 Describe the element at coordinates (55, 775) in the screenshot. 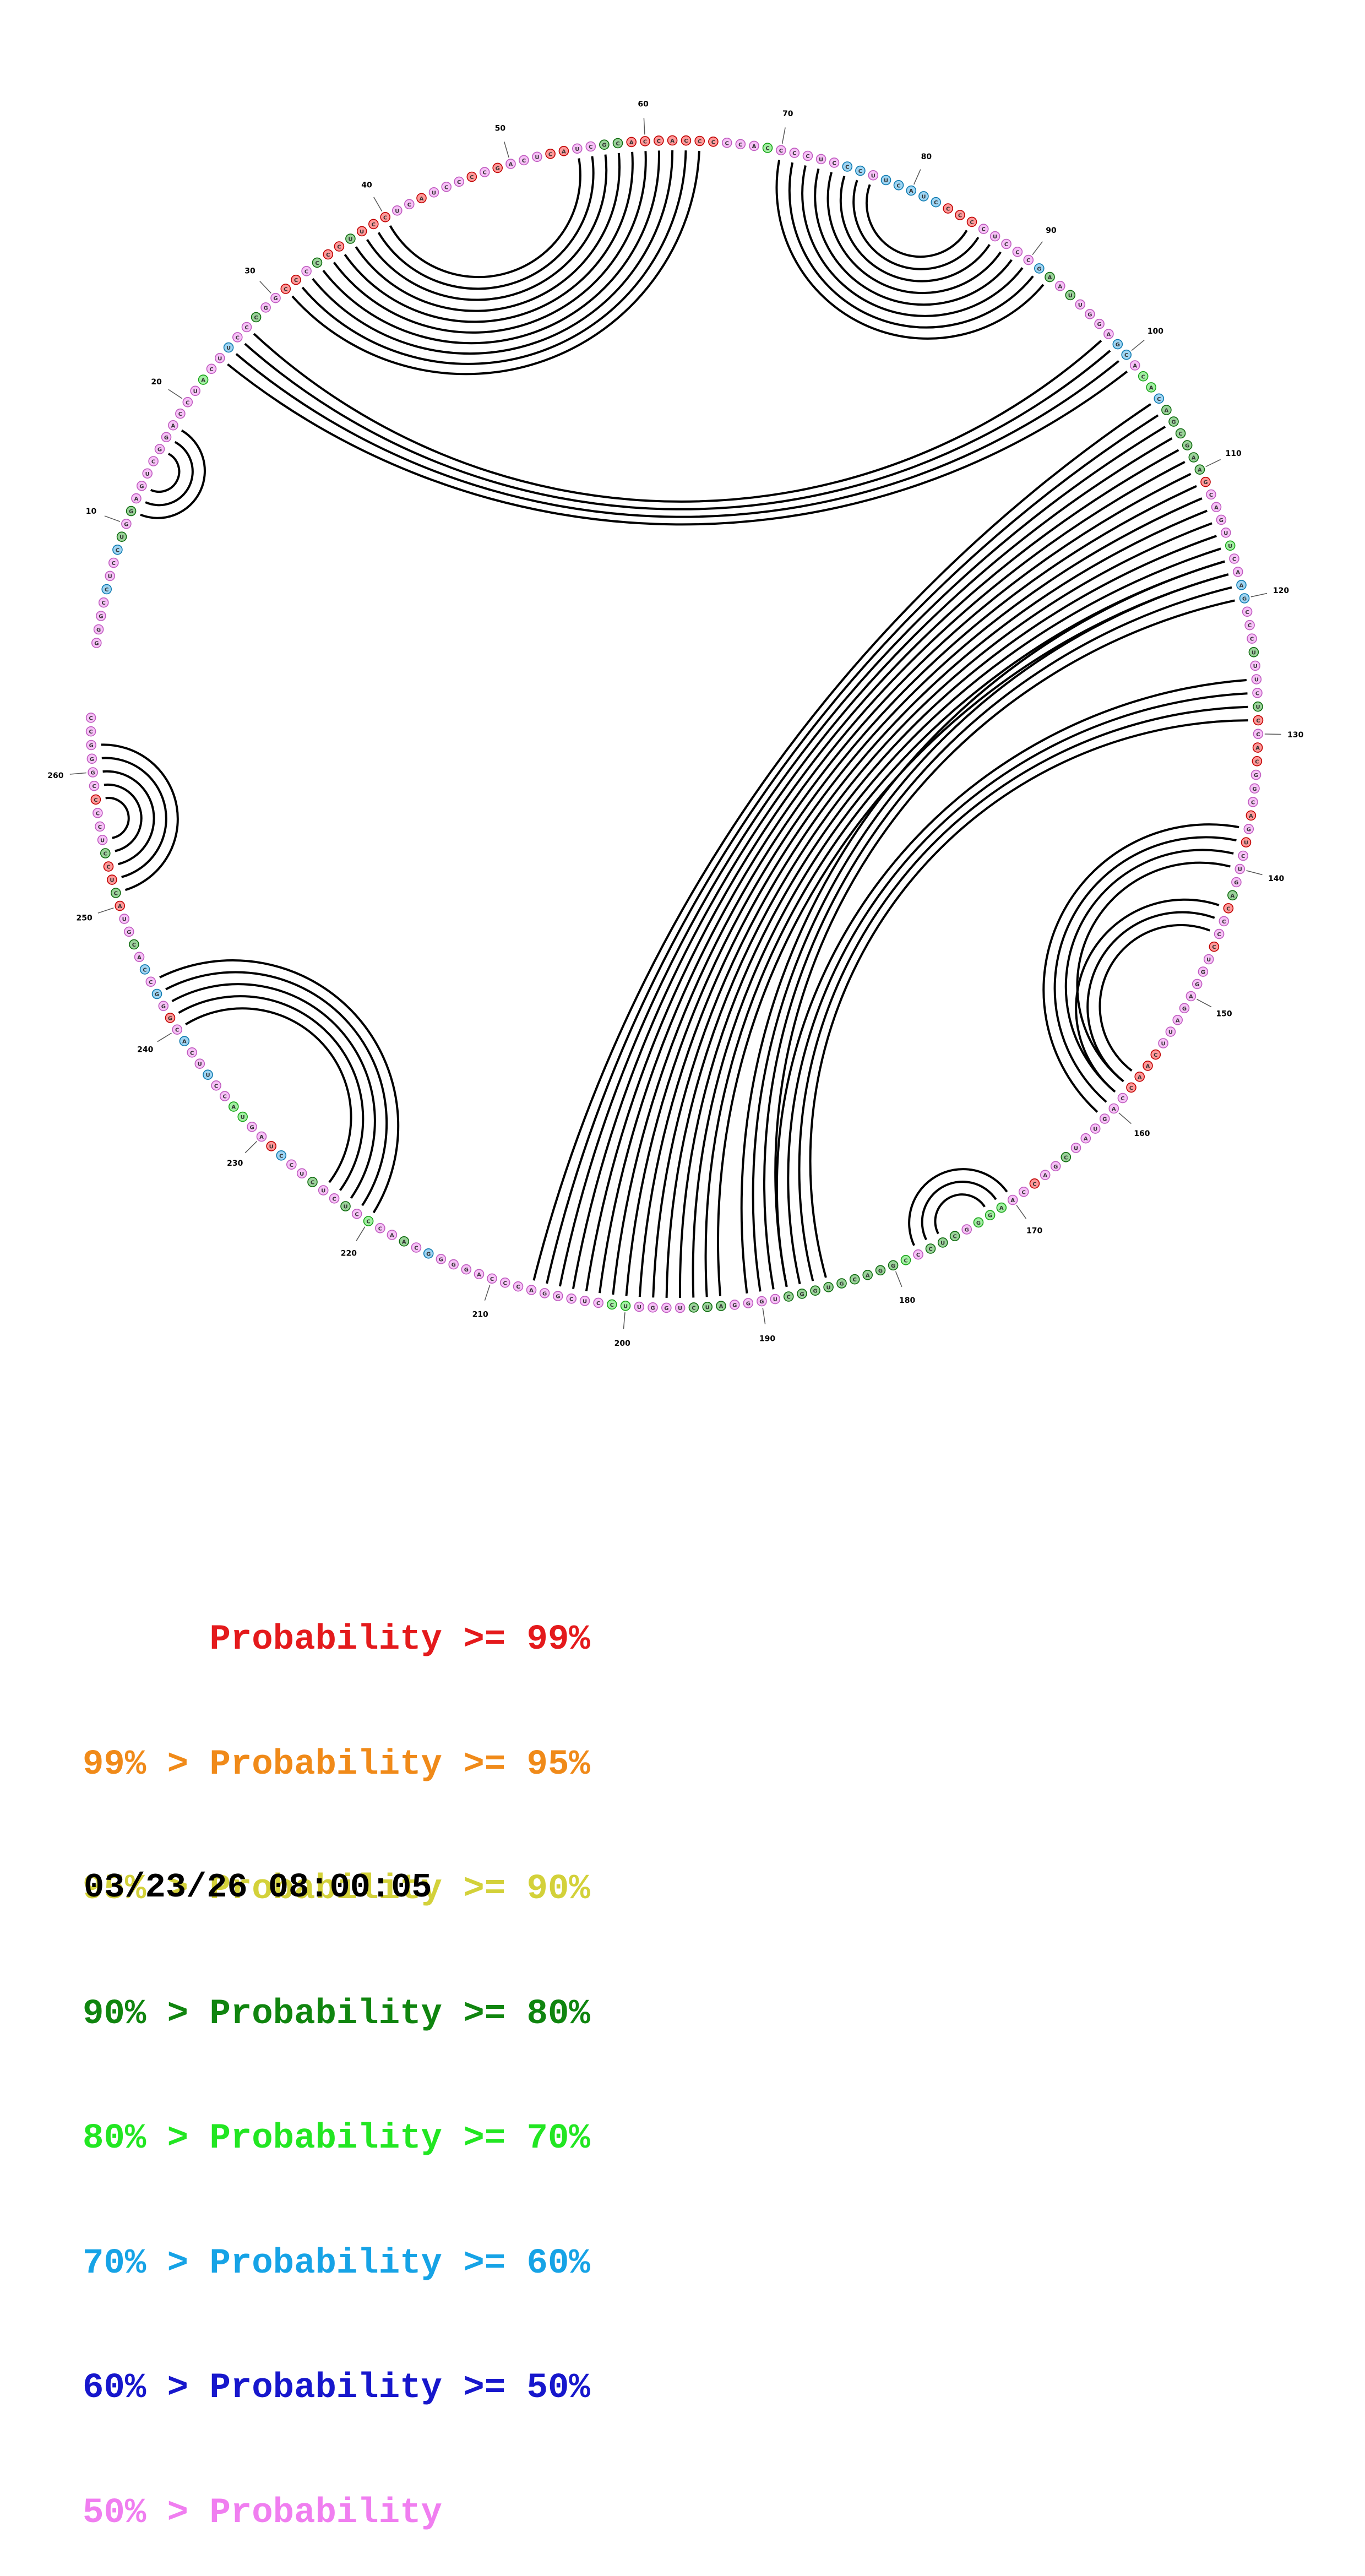

I see `tick-label: 260` at that location.